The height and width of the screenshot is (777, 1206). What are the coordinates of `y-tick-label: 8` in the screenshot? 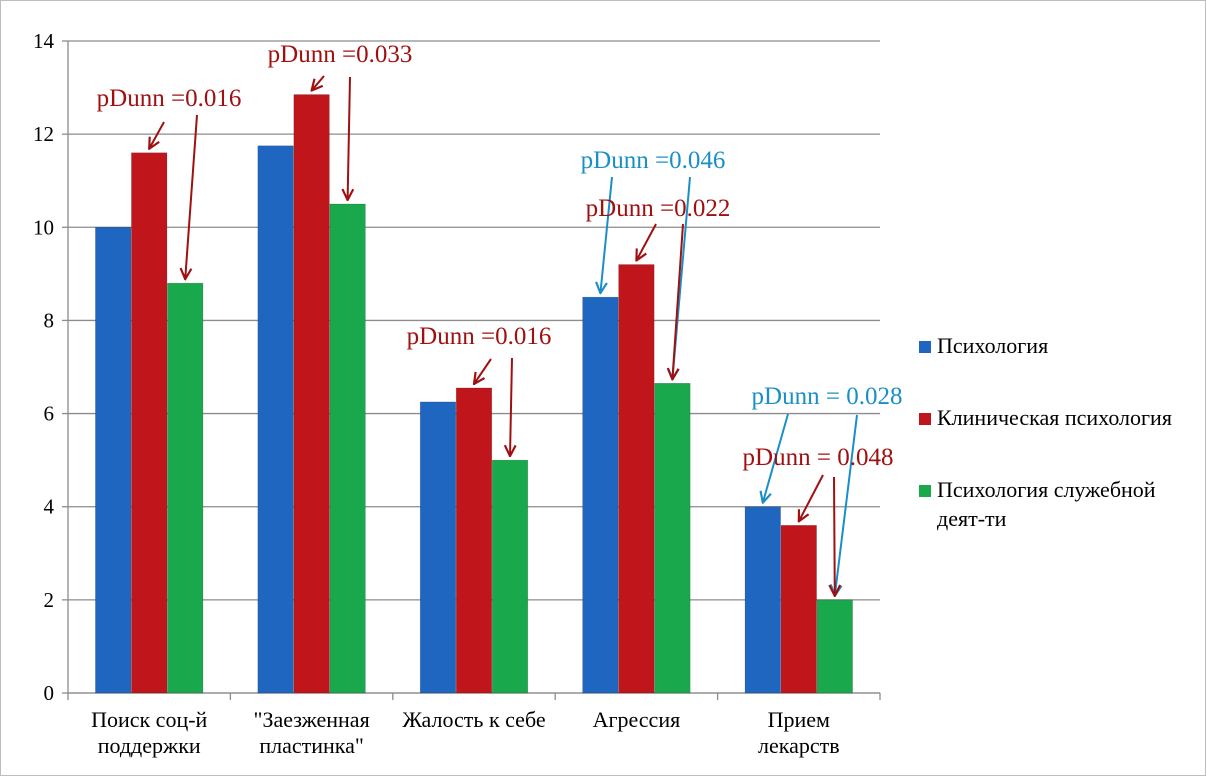 It's located at (49, 320).